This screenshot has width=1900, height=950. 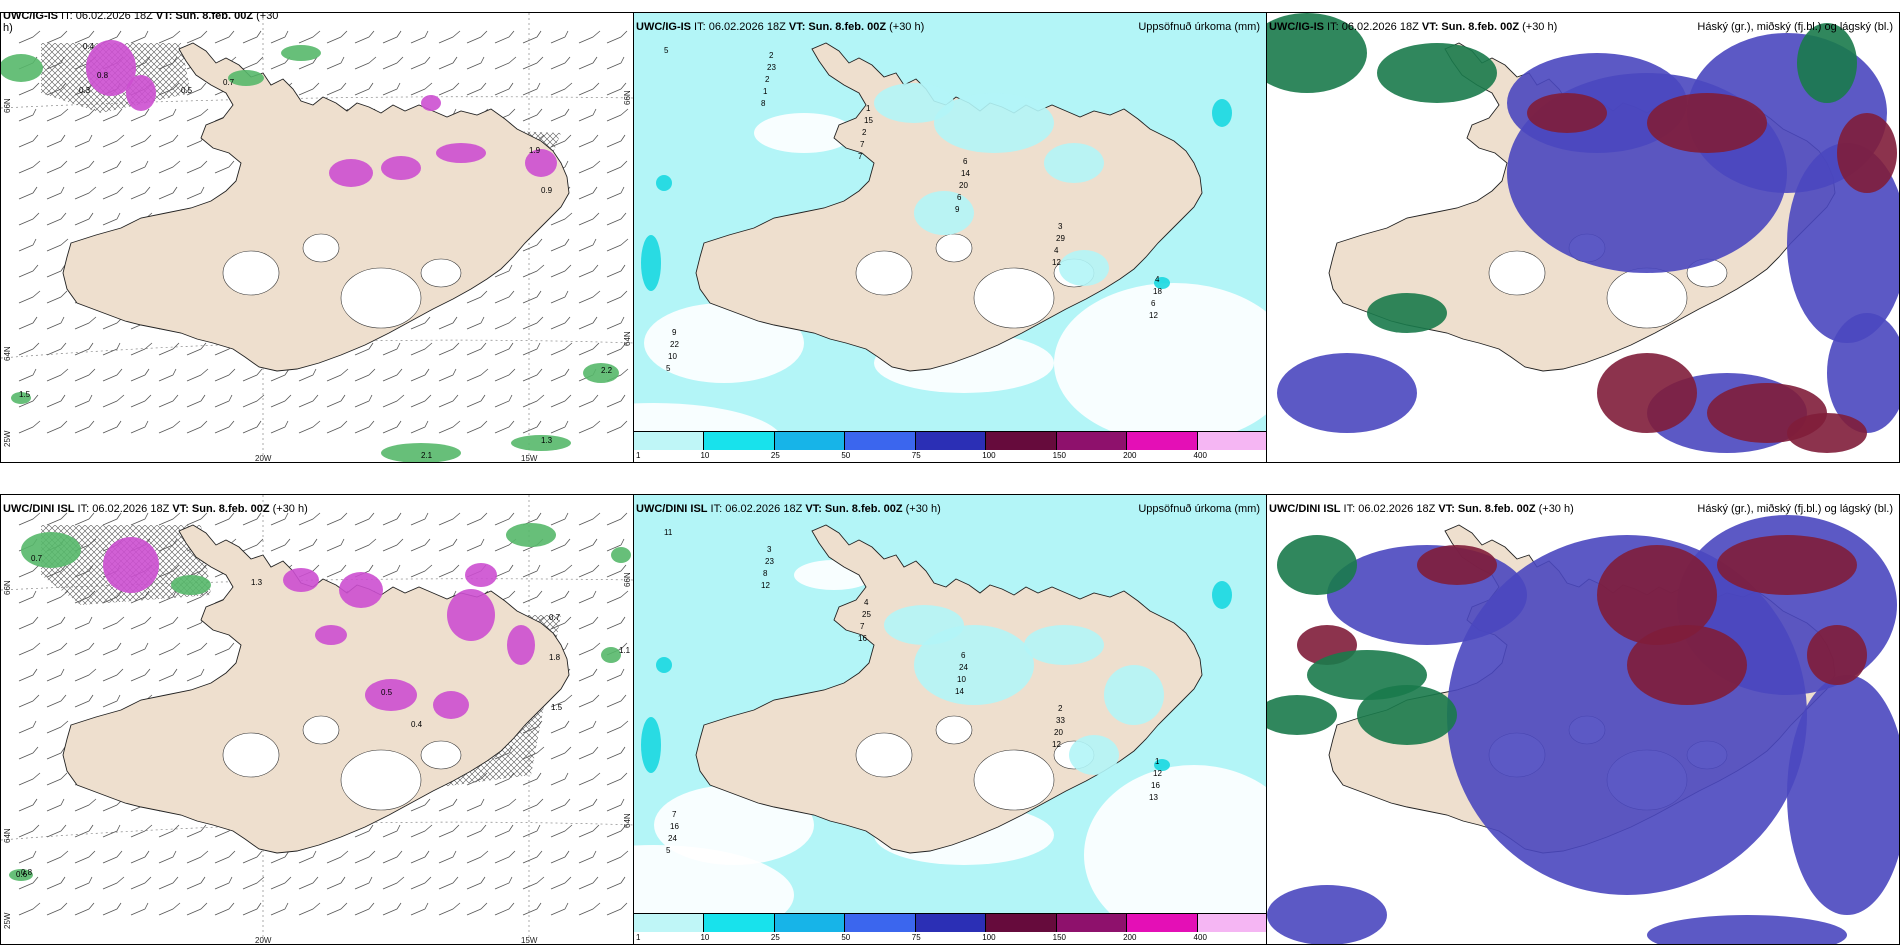 I want to click on value-label: 1.3, so click(x=257, y=582).